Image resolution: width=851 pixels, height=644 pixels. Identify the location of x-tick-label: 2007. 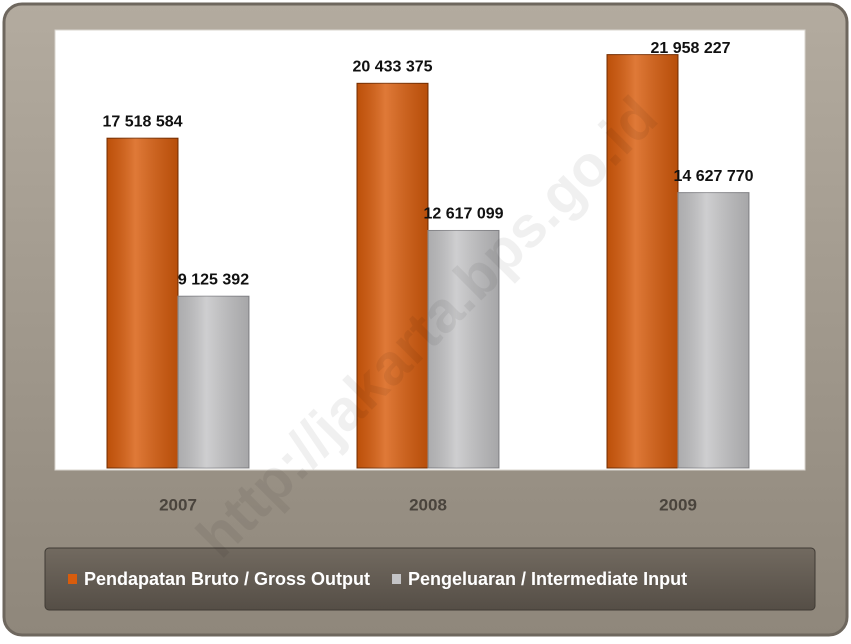
(178, 504).